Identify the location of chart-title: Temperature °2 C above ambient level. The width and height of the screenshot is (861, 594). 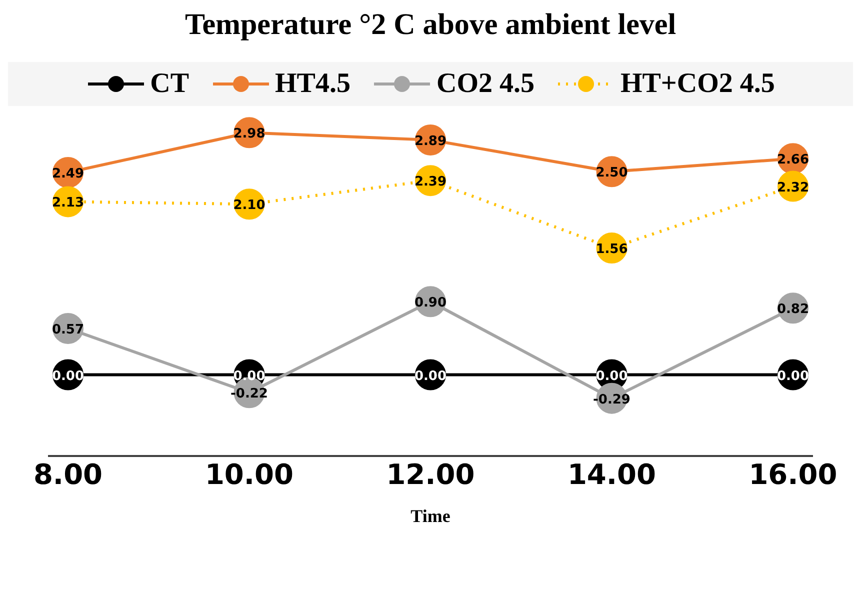
(431, 25).